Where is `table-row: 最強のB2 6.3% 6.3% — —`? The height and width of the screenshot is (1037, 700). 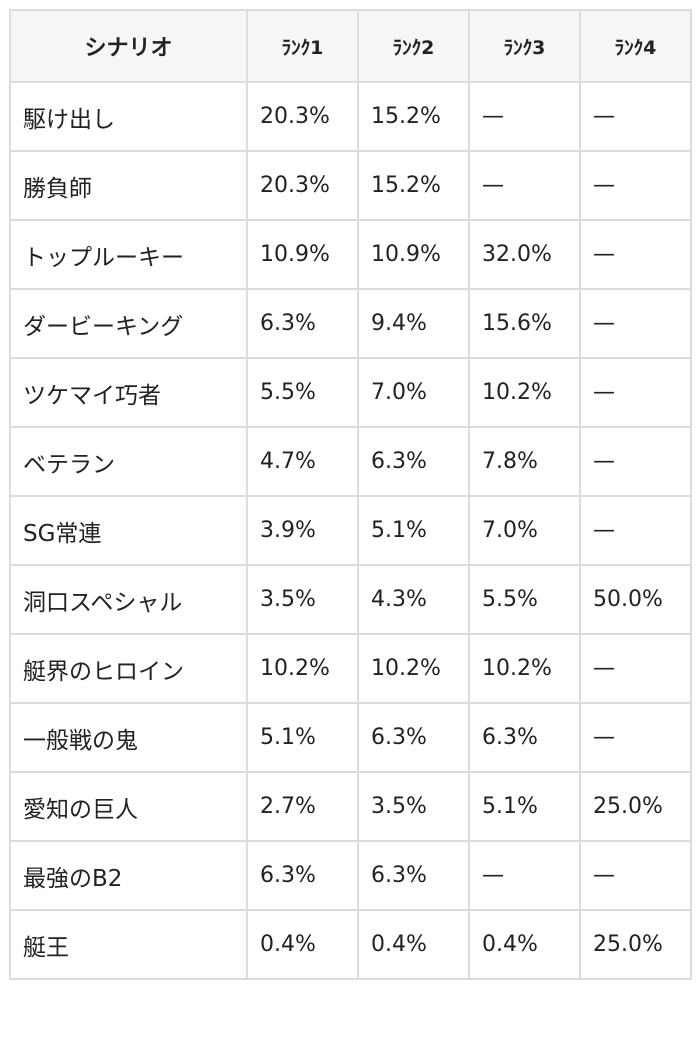
table-row: 最強のB2 6.3% 6.3% — — is located at coordinates (350, 875).